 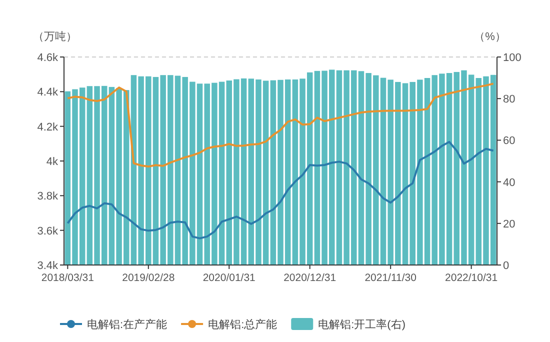 I want to click on legend-label: 电解铝:在产产能, so click(x=127, y=325).